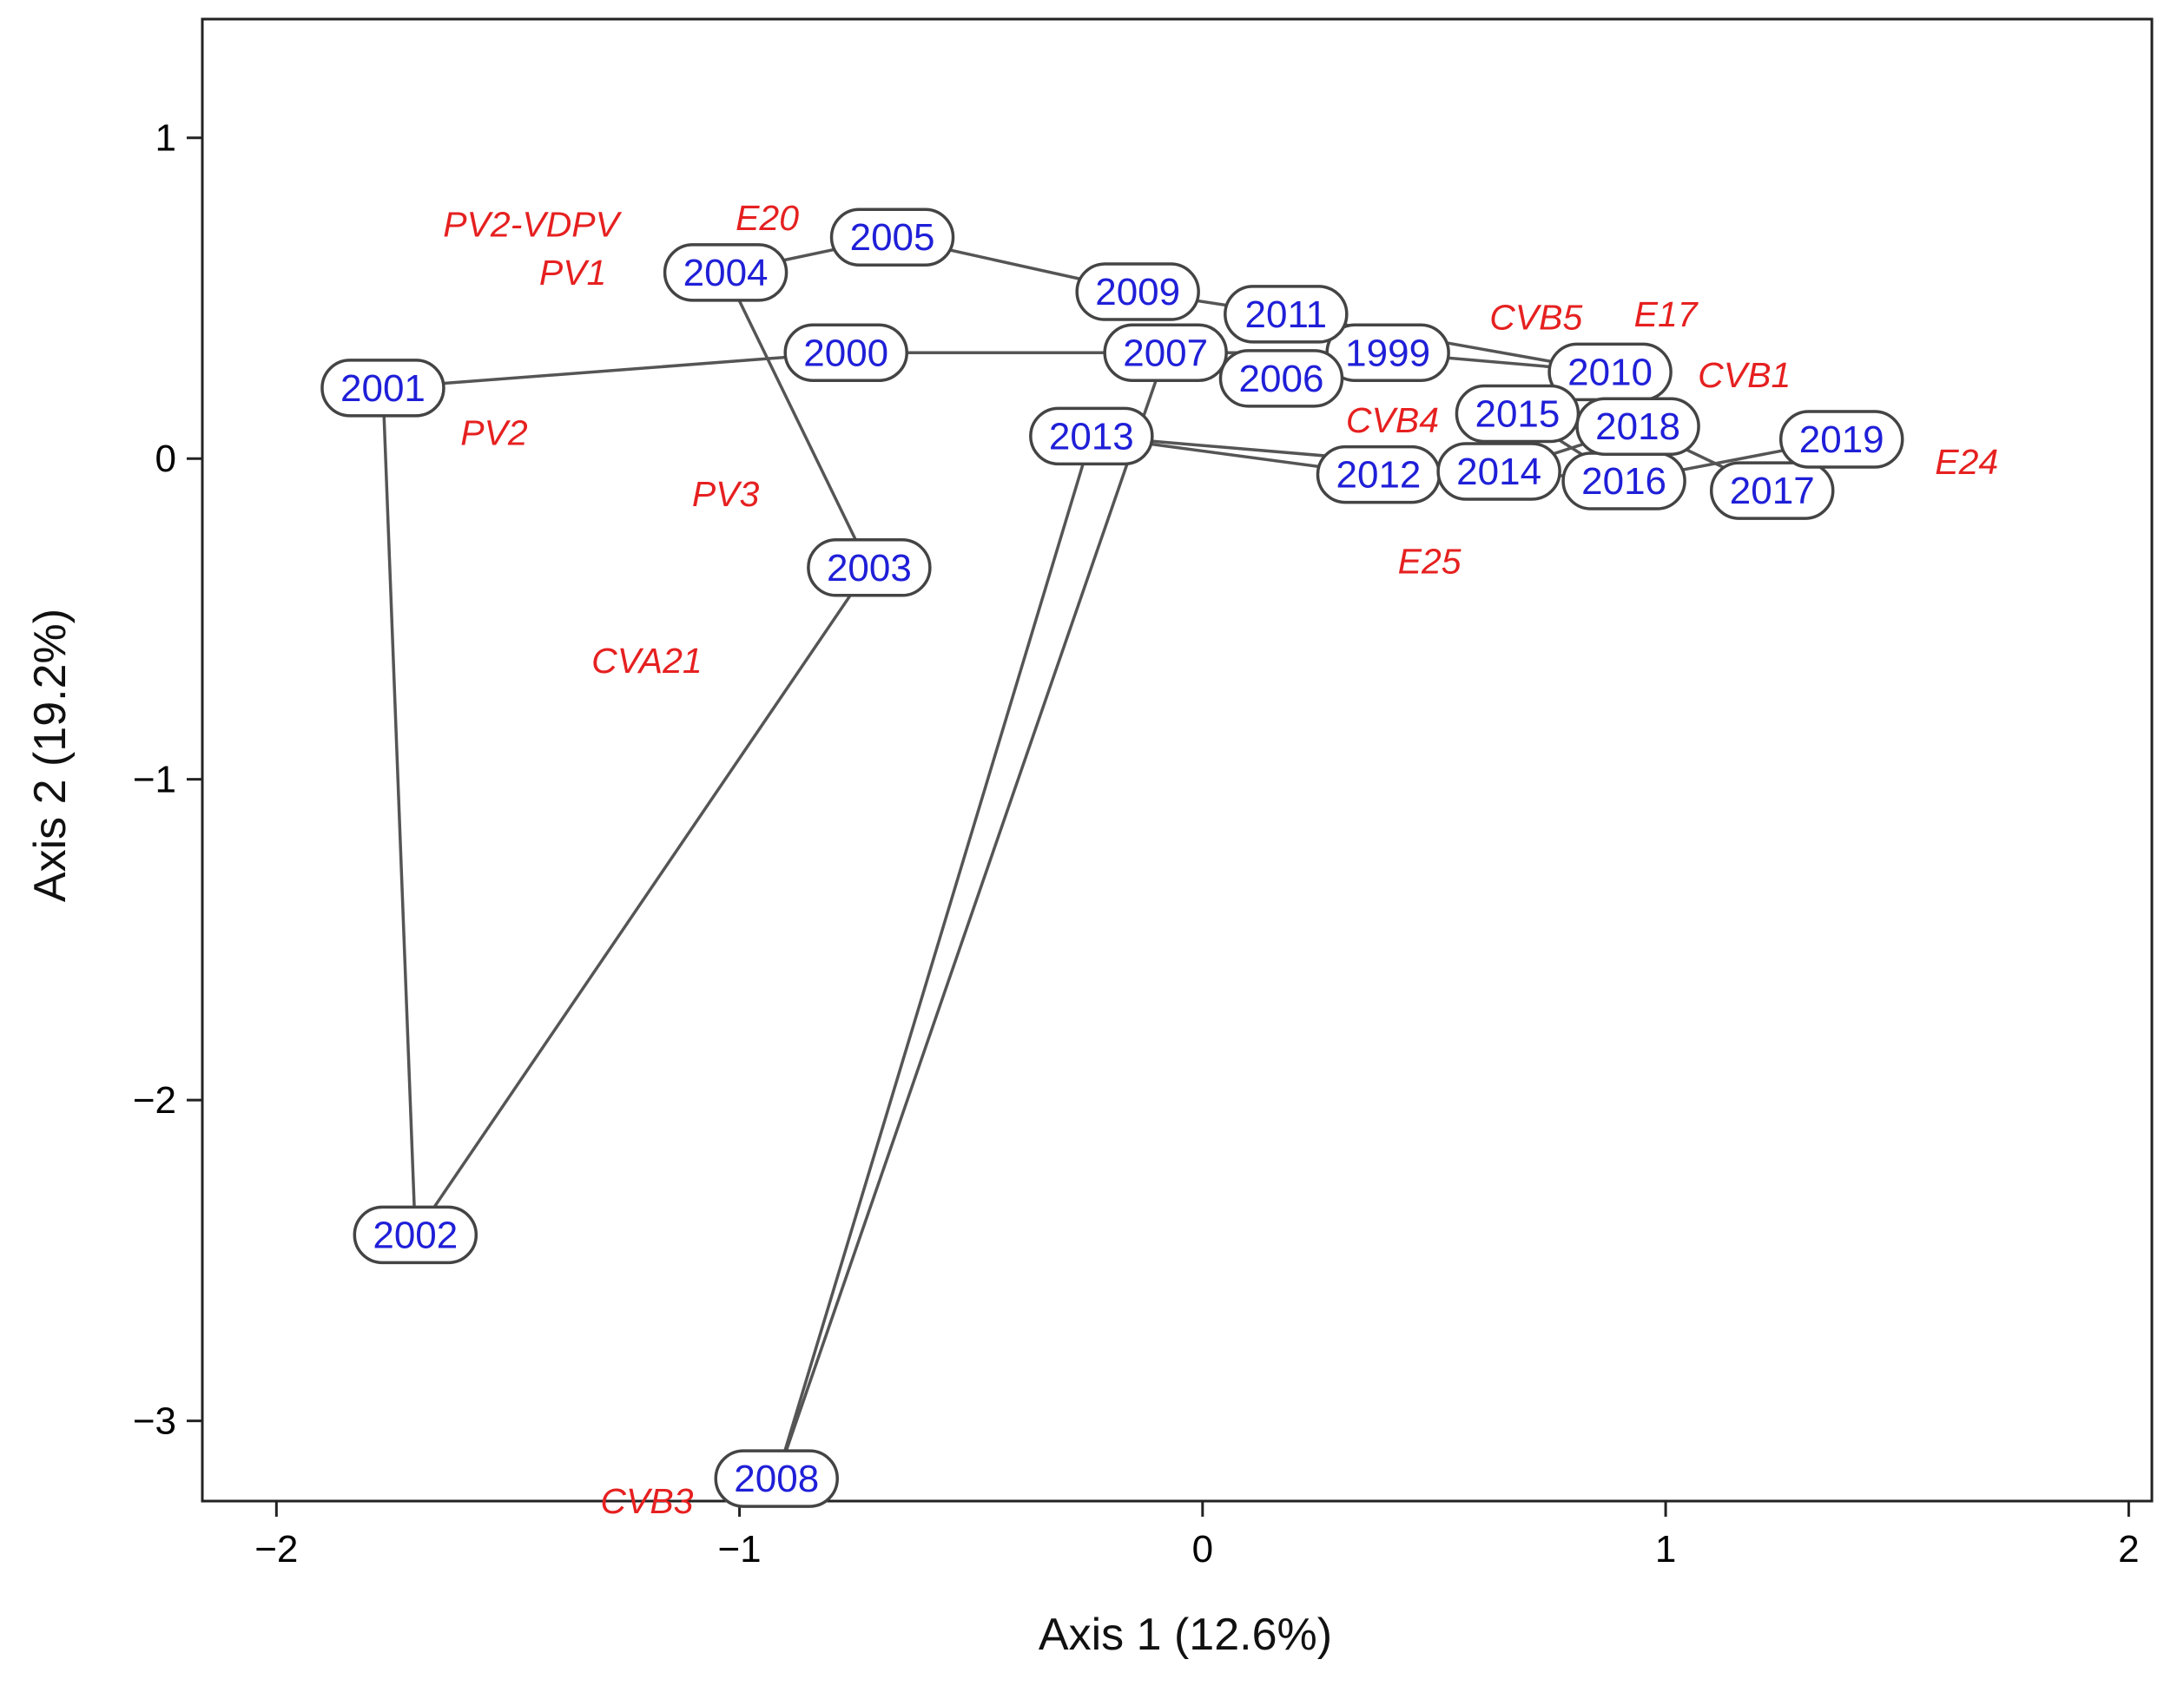 The height and width of the screenshot is (1686, 2184). Describe the element at coordinates (934, 957) in the screenshot. I see `trajectory-segment-2008-2013` at that location.